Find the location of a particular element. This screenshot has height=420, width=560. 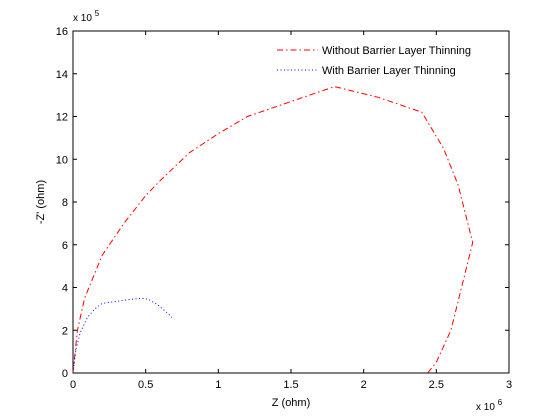

y-tick-label: 16 is located at coordinates (62, 32).